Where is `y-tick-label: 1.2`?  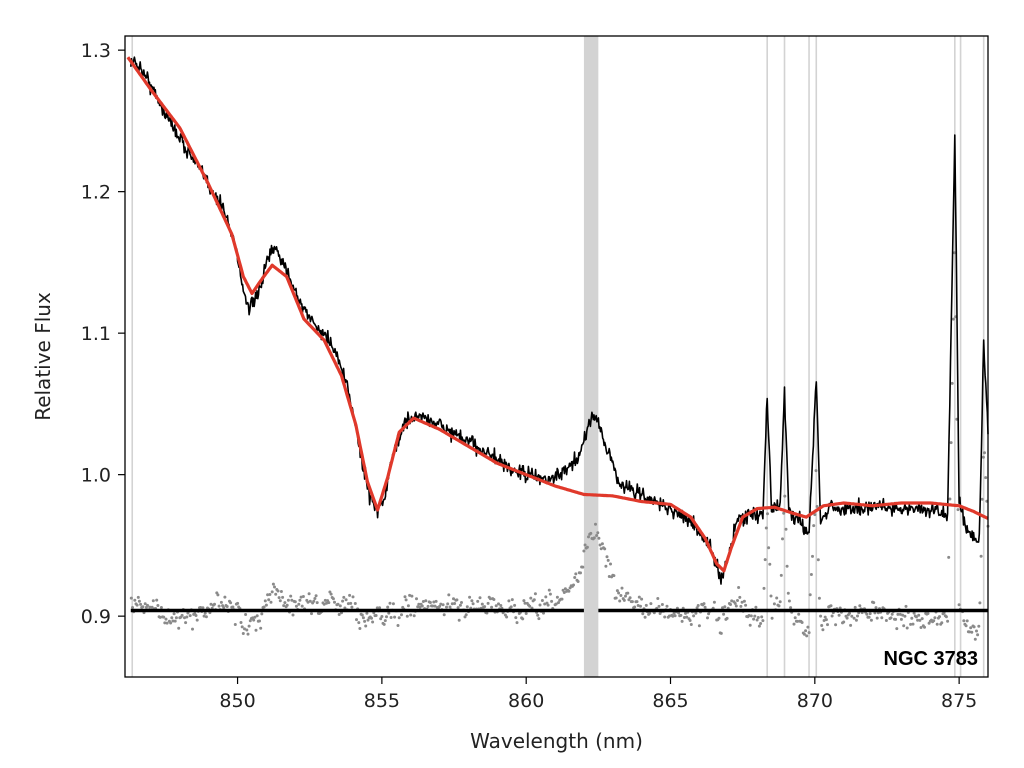
y-tick-label: 1.2 is located at coordinates (96, 193).